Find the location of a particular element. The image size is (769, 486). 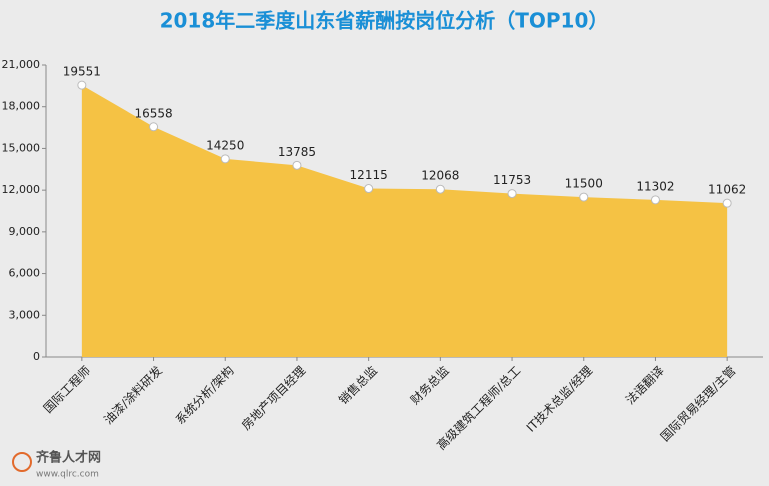

value-label: 12068 is located at coordinates (440, 176).